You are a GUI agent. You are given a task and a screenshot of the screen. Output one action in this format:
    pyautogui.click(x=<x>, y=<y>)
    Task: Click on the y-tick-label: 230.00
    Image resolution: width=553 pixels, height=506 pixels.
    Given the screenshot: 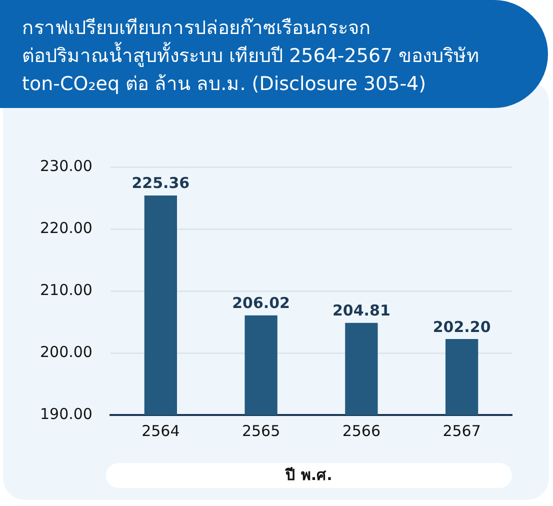 What is the action you would take?
    pyautogui.click(x=66, y=165)
    